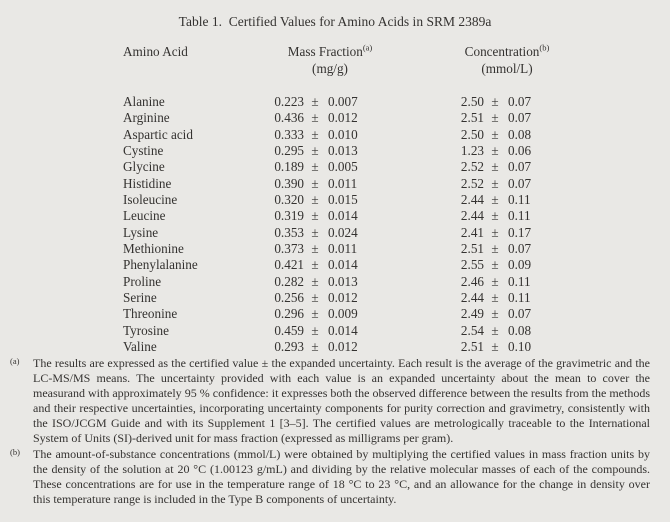 The height and width of the screenshot is (522, 670). Describe the element at coordinates (330, 60) in the screenshot. I see `column-header-mass-fraction: Mass Fraction(a) (mg/g)` at that location.